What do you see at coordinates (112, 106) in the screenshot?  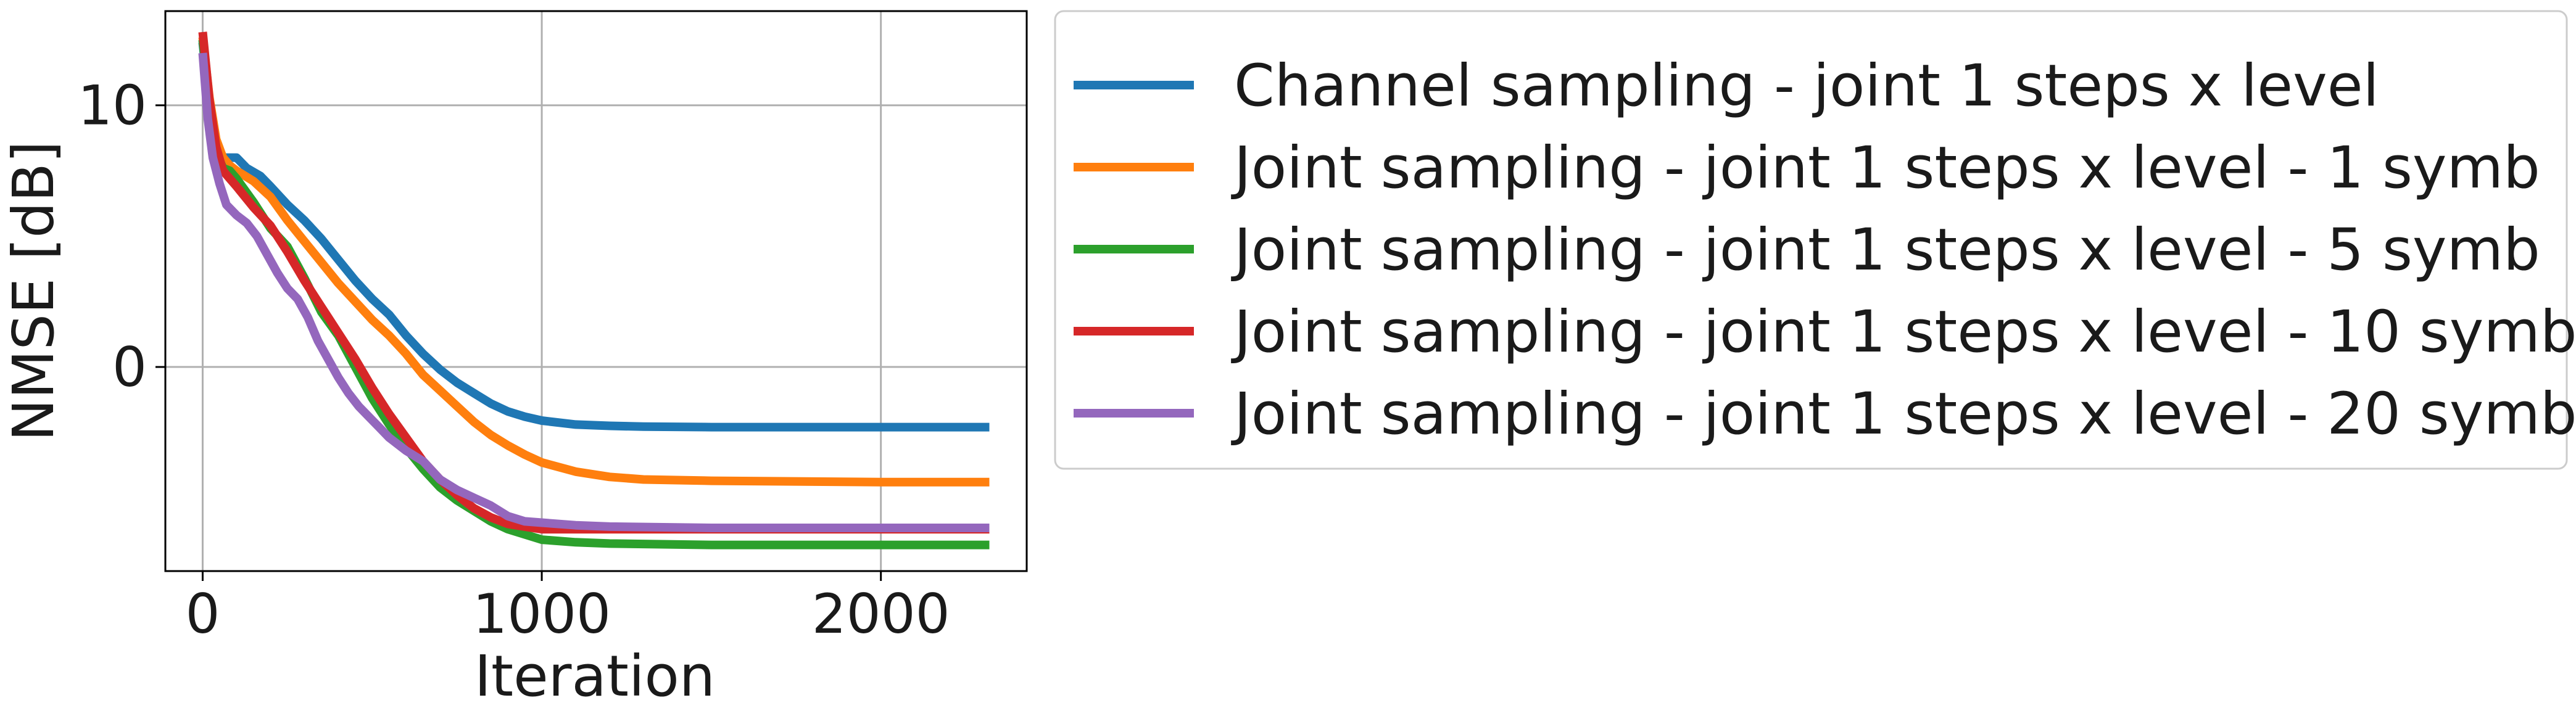 I see `y-tick-label: 10` at bounding box center [112, 106].